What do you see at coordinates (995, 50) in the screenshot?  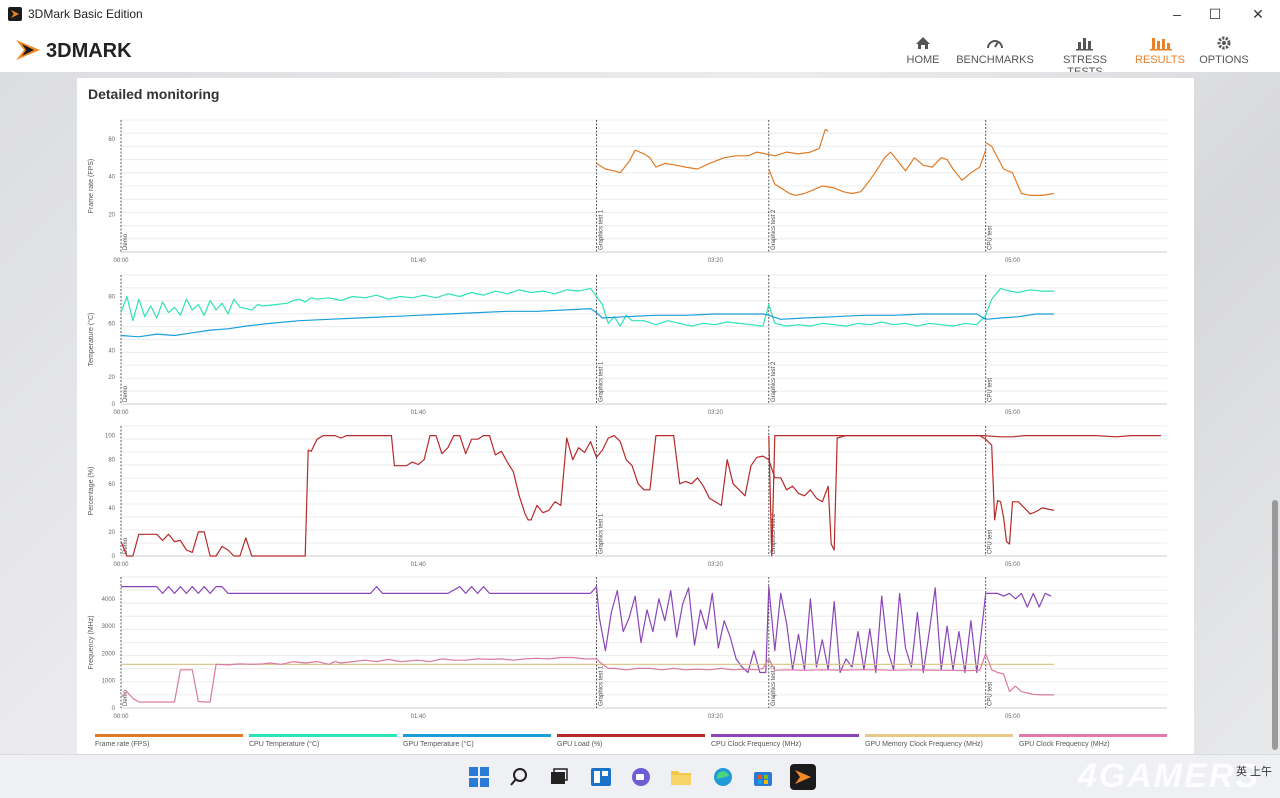 I see `nav-benchmarks: BENCHMARKS` at bounding box center [995, 50].